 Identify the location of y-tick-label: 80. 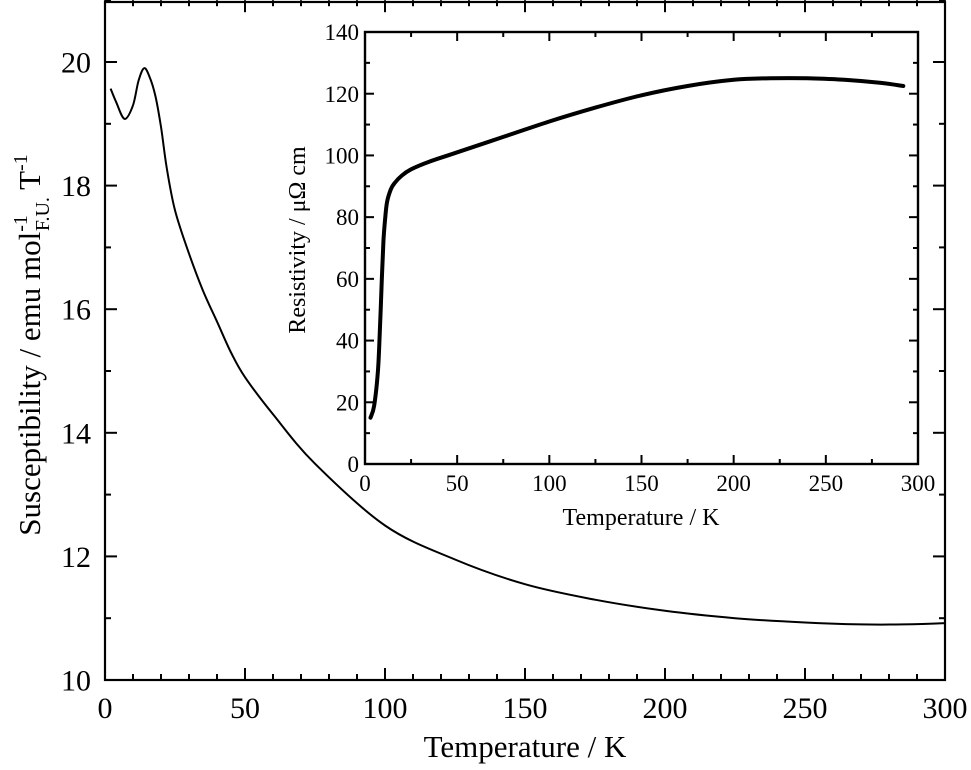
(347, 217).